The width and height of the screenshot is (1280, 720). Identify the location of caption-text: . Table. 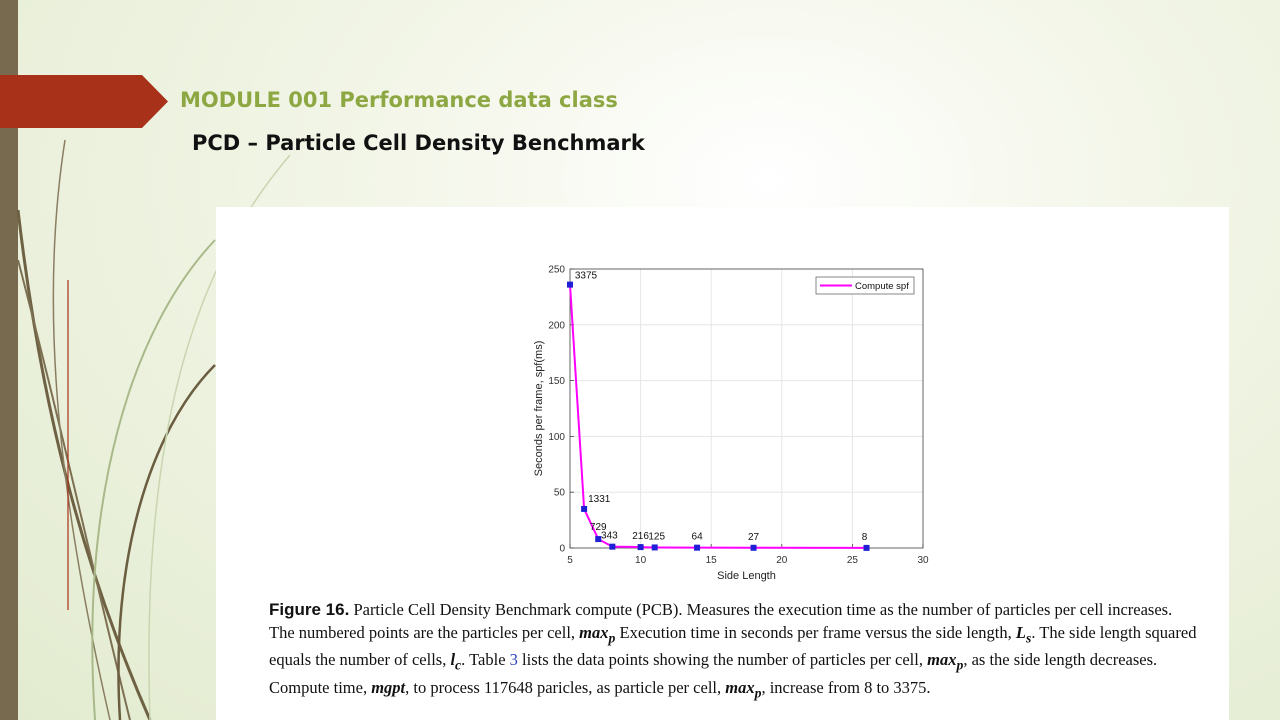
(485, 660).